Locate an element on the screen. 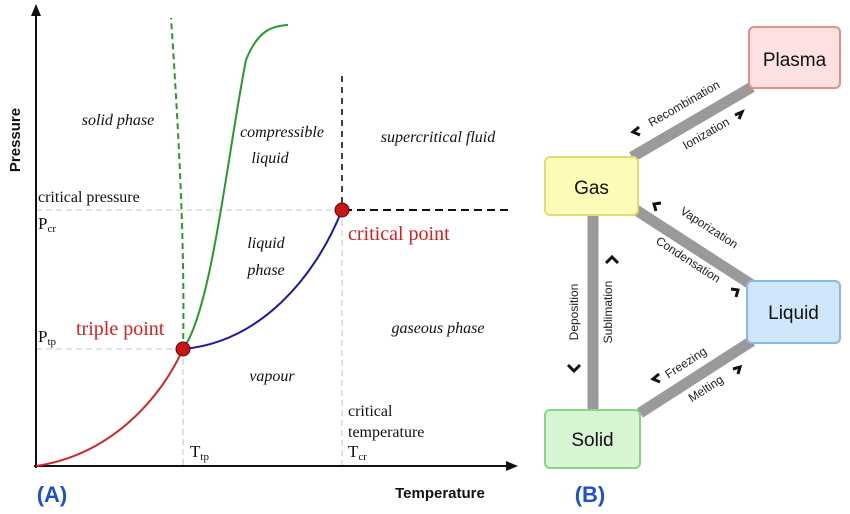 Image resolution: width=850 pixels, height=514 pixels. p-tp-label: Ptp is located at coordinates (47, 337).